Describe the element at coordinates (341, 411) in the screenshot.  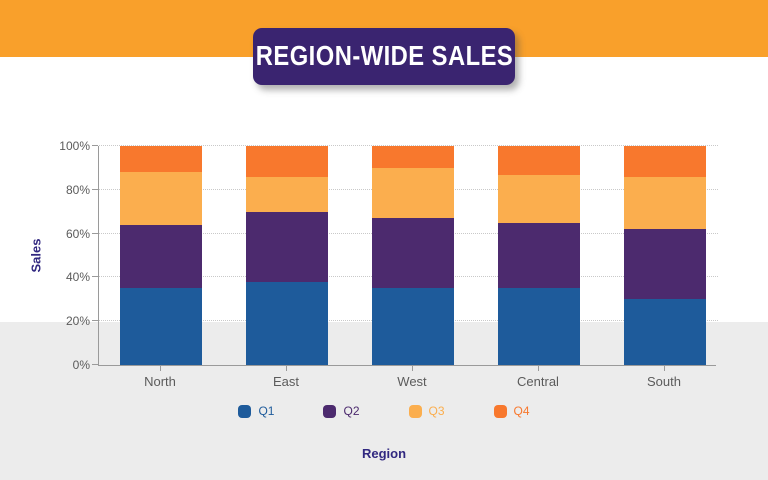
I see `legend-item-q2: Q2` at that location.